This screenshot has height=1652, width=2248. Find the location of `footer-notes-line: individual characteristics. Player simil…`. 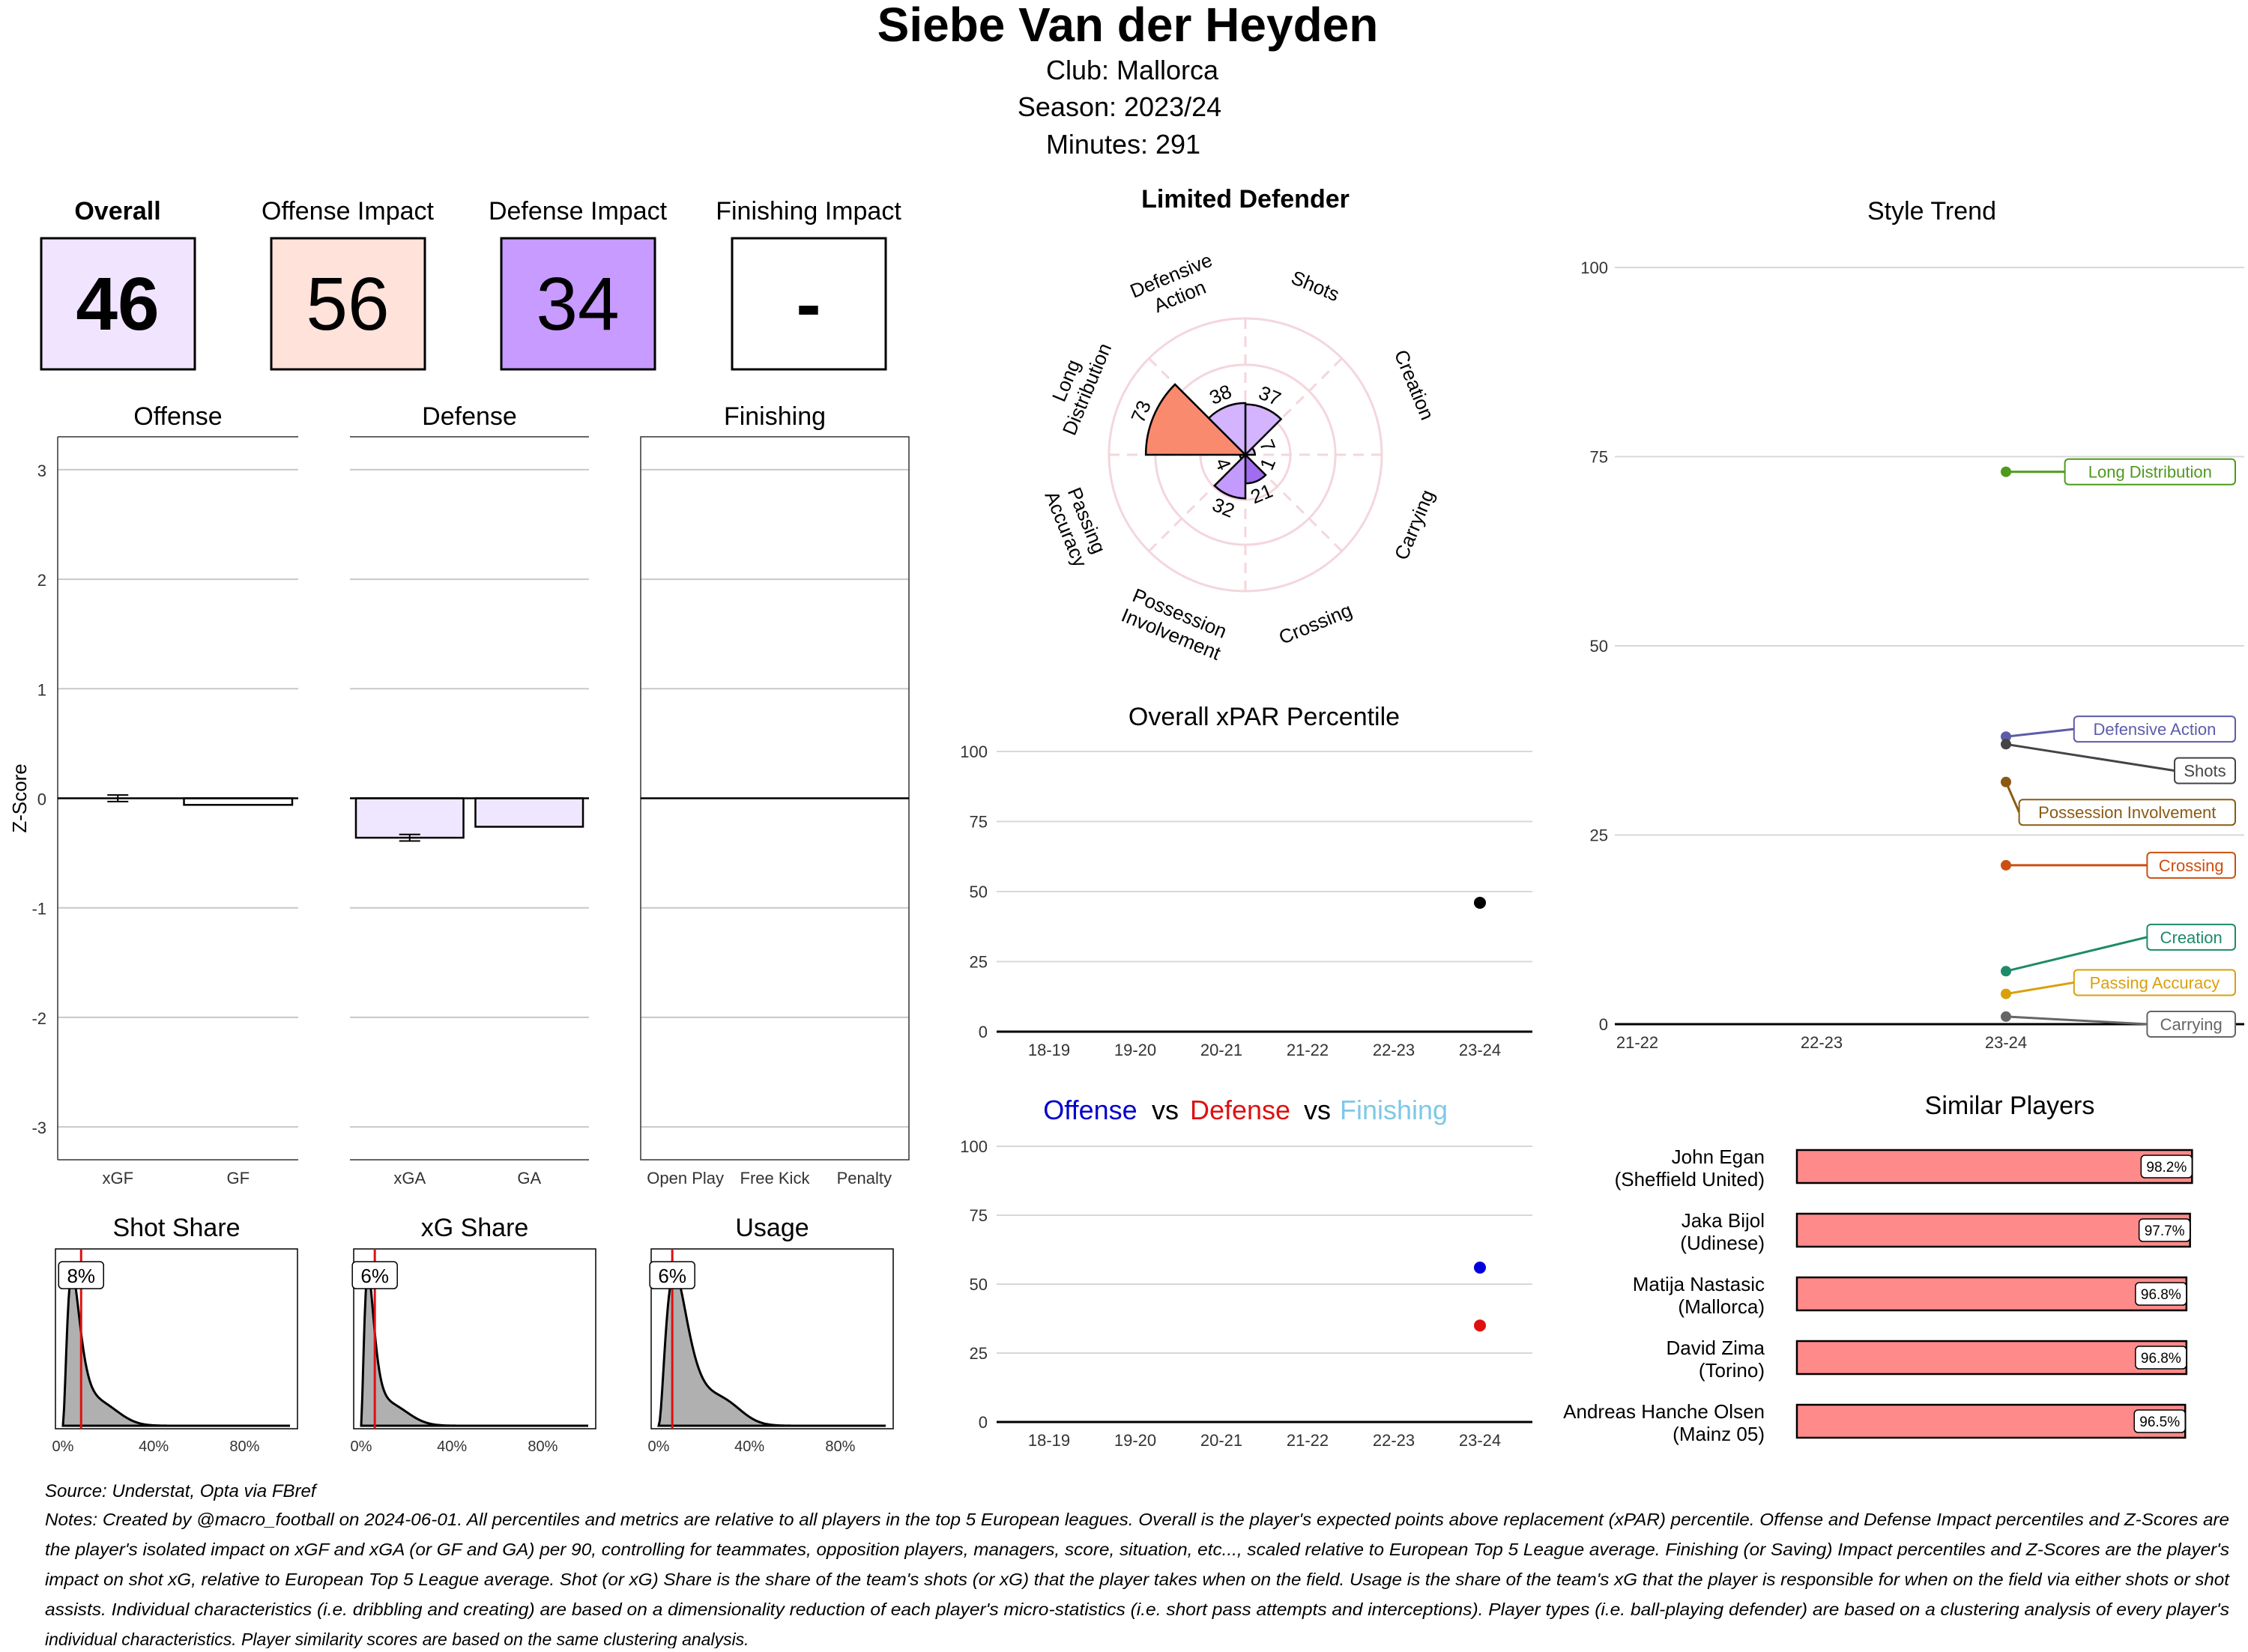

footer-notes-line: individual characteristics. Player simil… is located at coordinates (397, 1639).